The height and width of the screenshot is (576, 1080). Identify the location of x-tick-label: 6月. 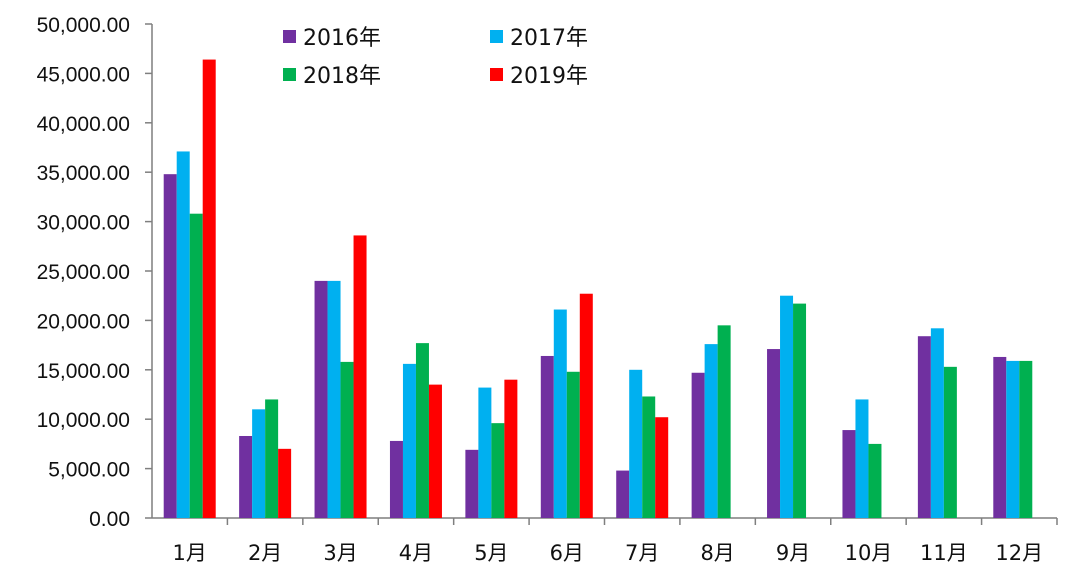
(567, 553).